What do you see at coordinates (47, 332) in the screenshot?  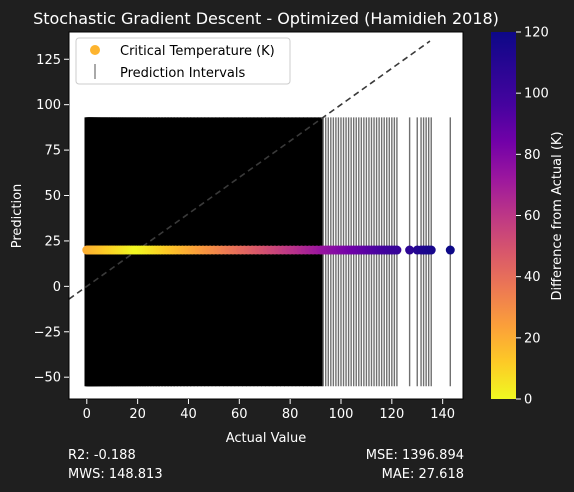 I see `y-tick-label: −25` at bounding box center [47, 332].